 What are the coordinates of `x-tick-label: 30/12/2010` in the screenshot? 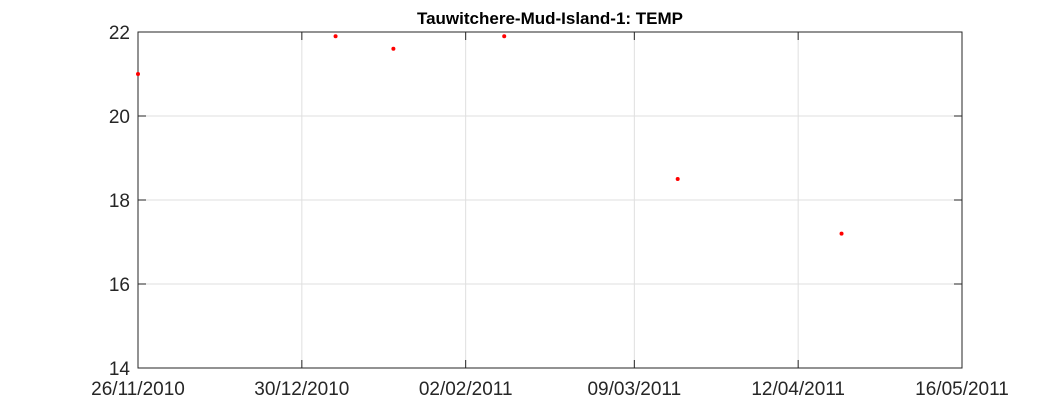 It's located at (301, 389).